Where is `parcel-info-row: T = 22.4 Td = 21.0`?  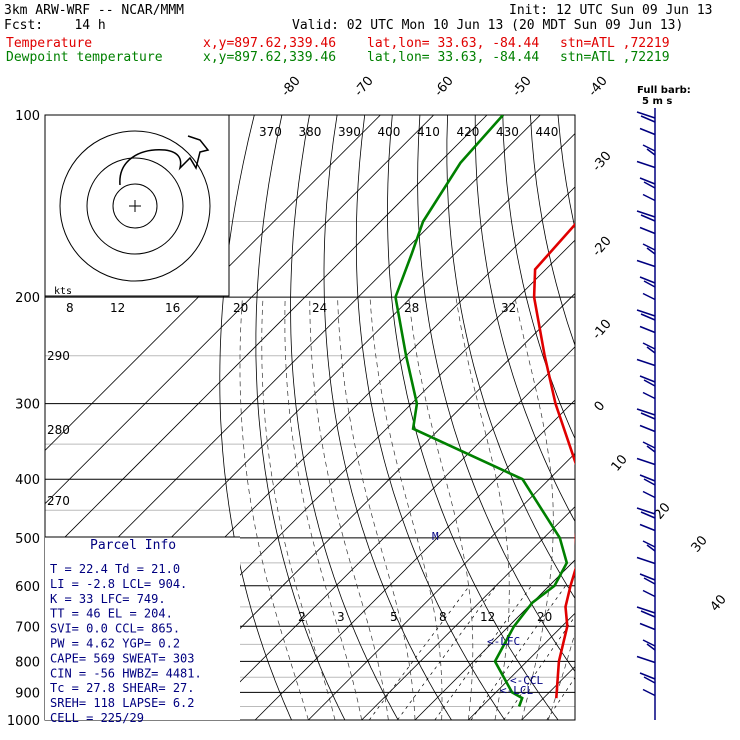 parcel-info-row: T = 22.4 Td = 21.0 is located at coordinates (115, 569).